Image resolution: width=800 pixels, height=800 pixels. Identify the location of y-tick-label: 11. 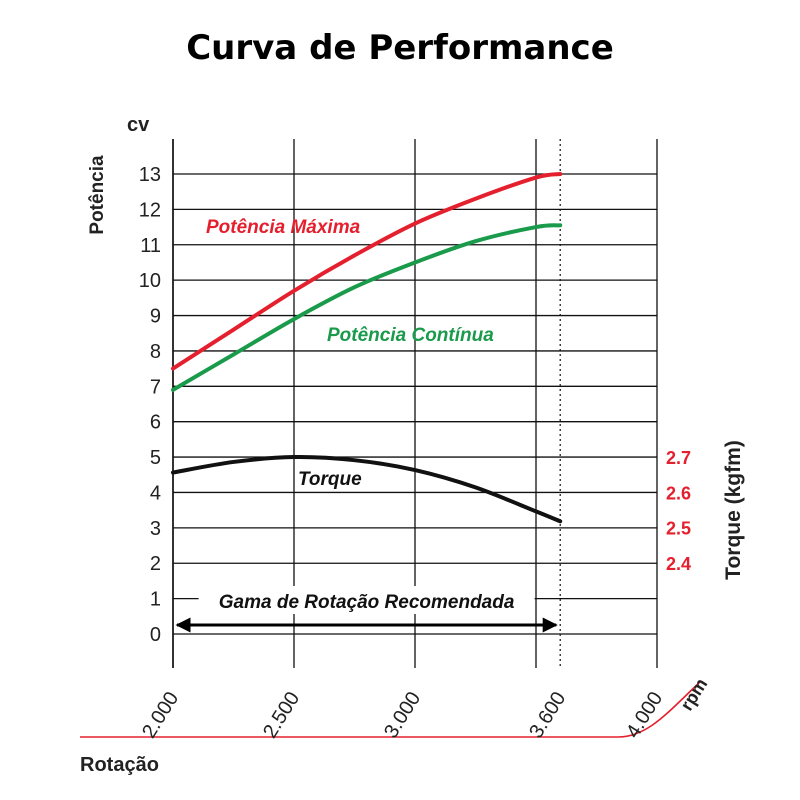
(150, 246).